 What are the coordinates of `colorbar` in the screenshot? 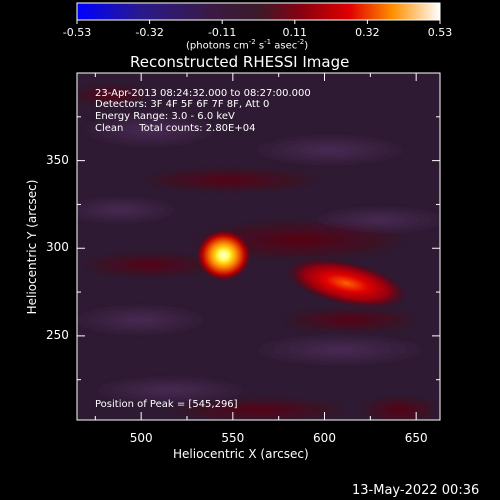 It's located at (258, 11).